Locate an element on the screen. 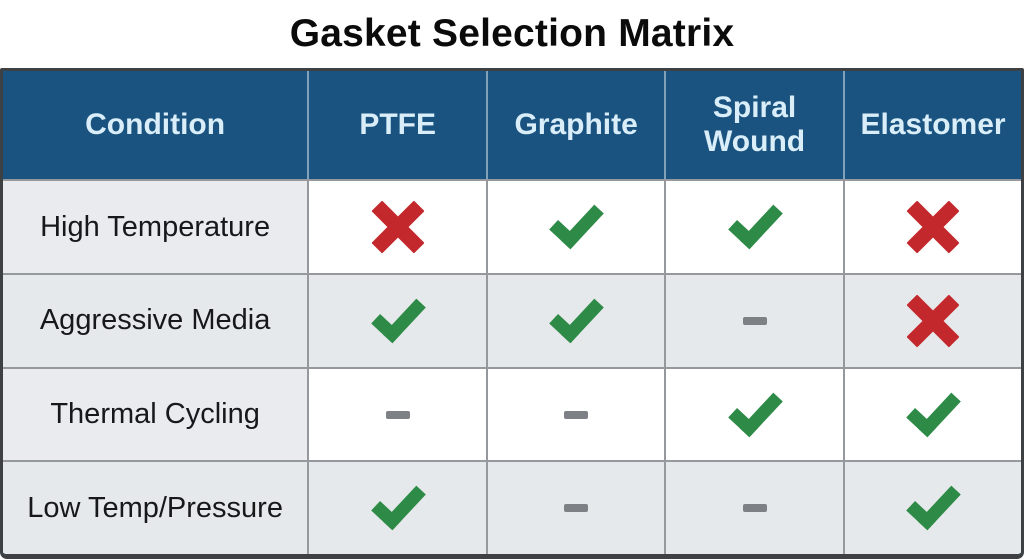 This screenshot has width=1024, height=559. column-header-spiral-wound: Spiral Wound is located at coordinates (754, 125).